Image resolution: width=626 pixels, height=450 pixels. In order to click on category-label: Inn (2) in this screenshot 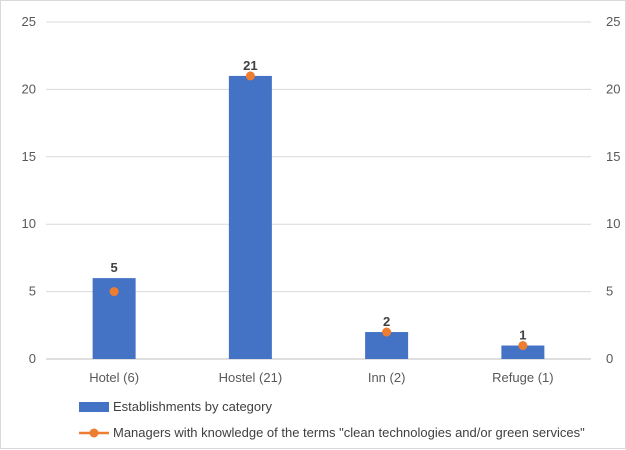, I will do `click(387, 377)`.